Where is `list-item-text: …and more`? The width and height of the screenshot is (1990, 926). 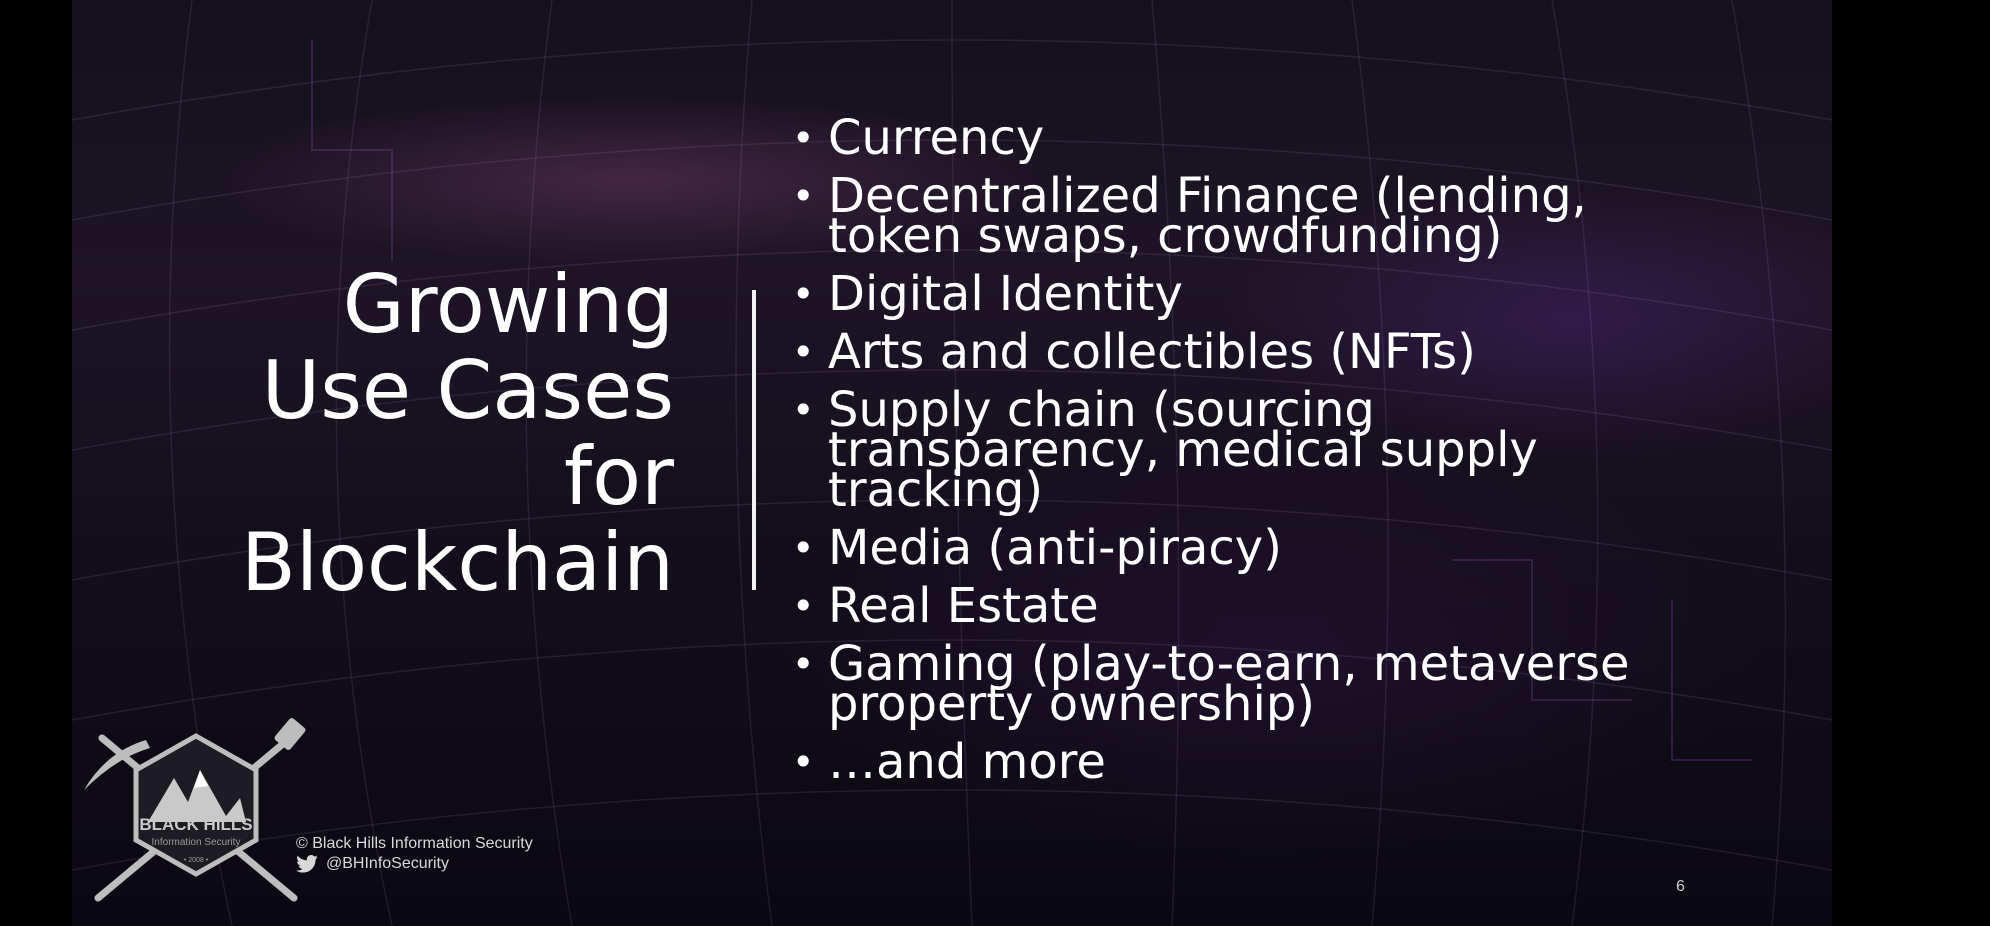
list-item-text: …and more is located at coordinates (967, 762).